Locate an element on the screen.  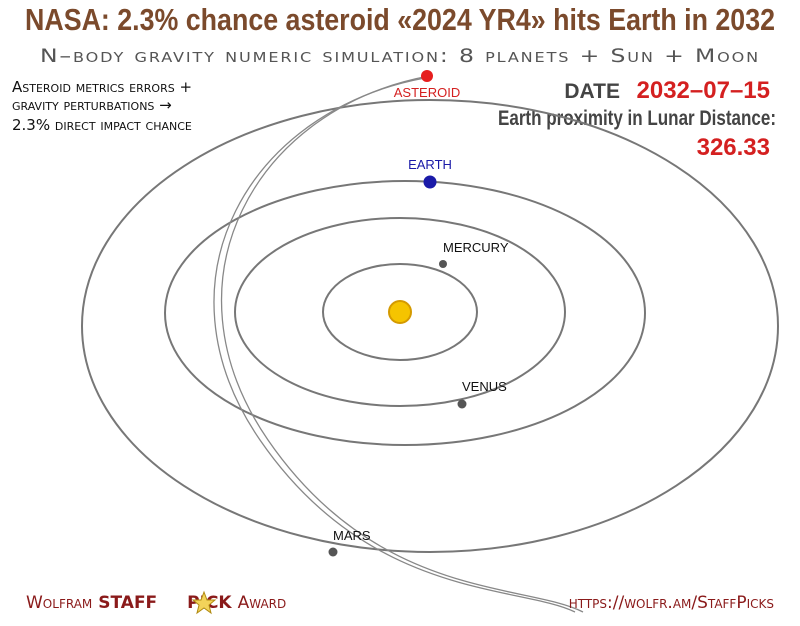
date-value: 2032–07–15 is located at coordinates (703, 90).